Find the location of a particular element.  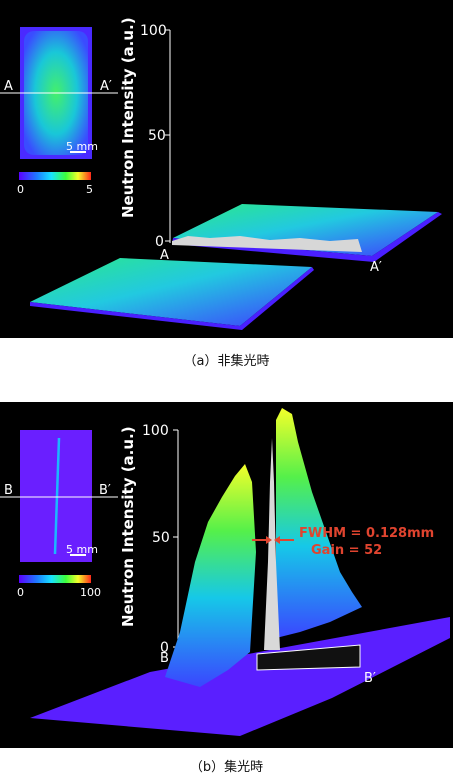

colorbar-b-min: 0 is located at coordinates (20, 592).